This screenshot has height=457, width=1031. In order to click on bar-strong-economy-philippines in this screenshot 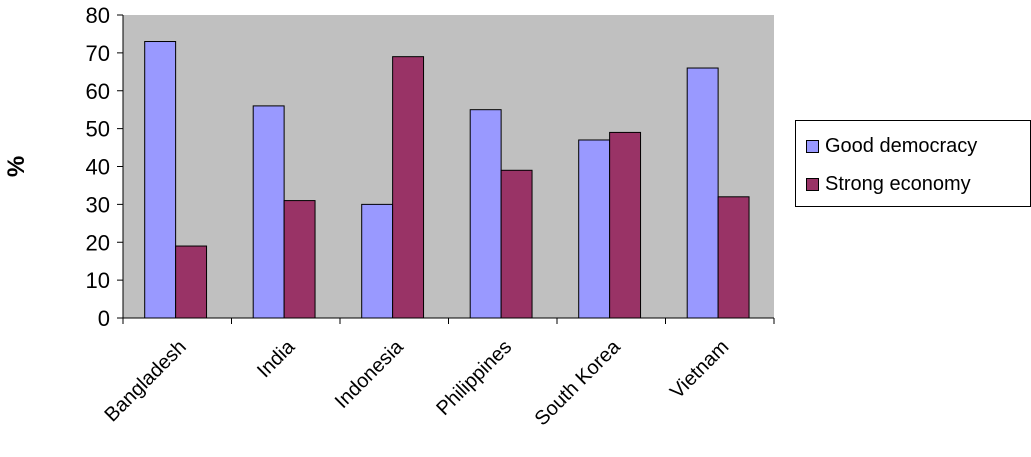, I will do `click(516, 244)`.